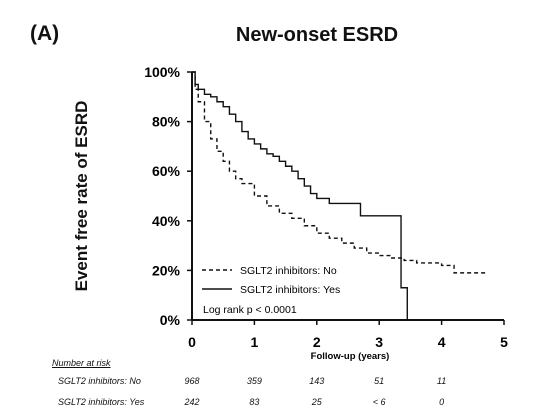 The width and height of the screenshot is (536, 420). I want to click on risk-count: 25, so click(316, 402).